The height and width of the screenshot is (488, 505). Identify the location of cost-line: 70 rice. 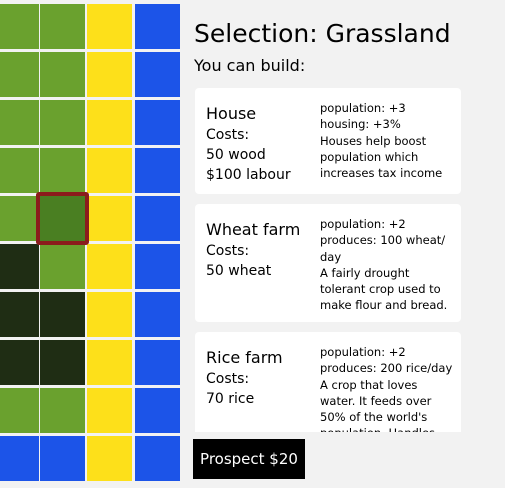
(230, 399).